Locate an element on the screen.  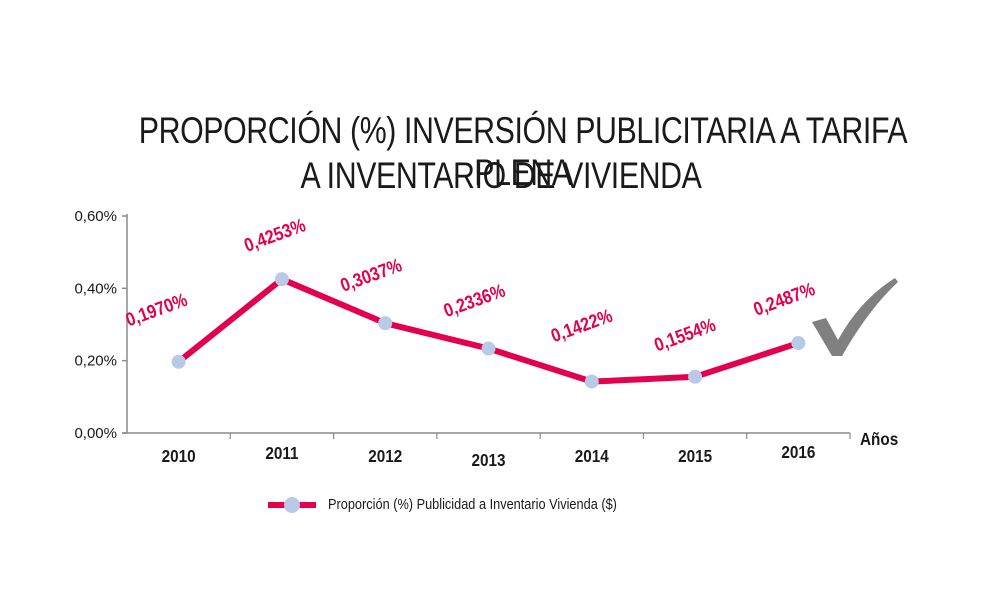
data-label: 0,4253% is located at coordinates (275, 235).